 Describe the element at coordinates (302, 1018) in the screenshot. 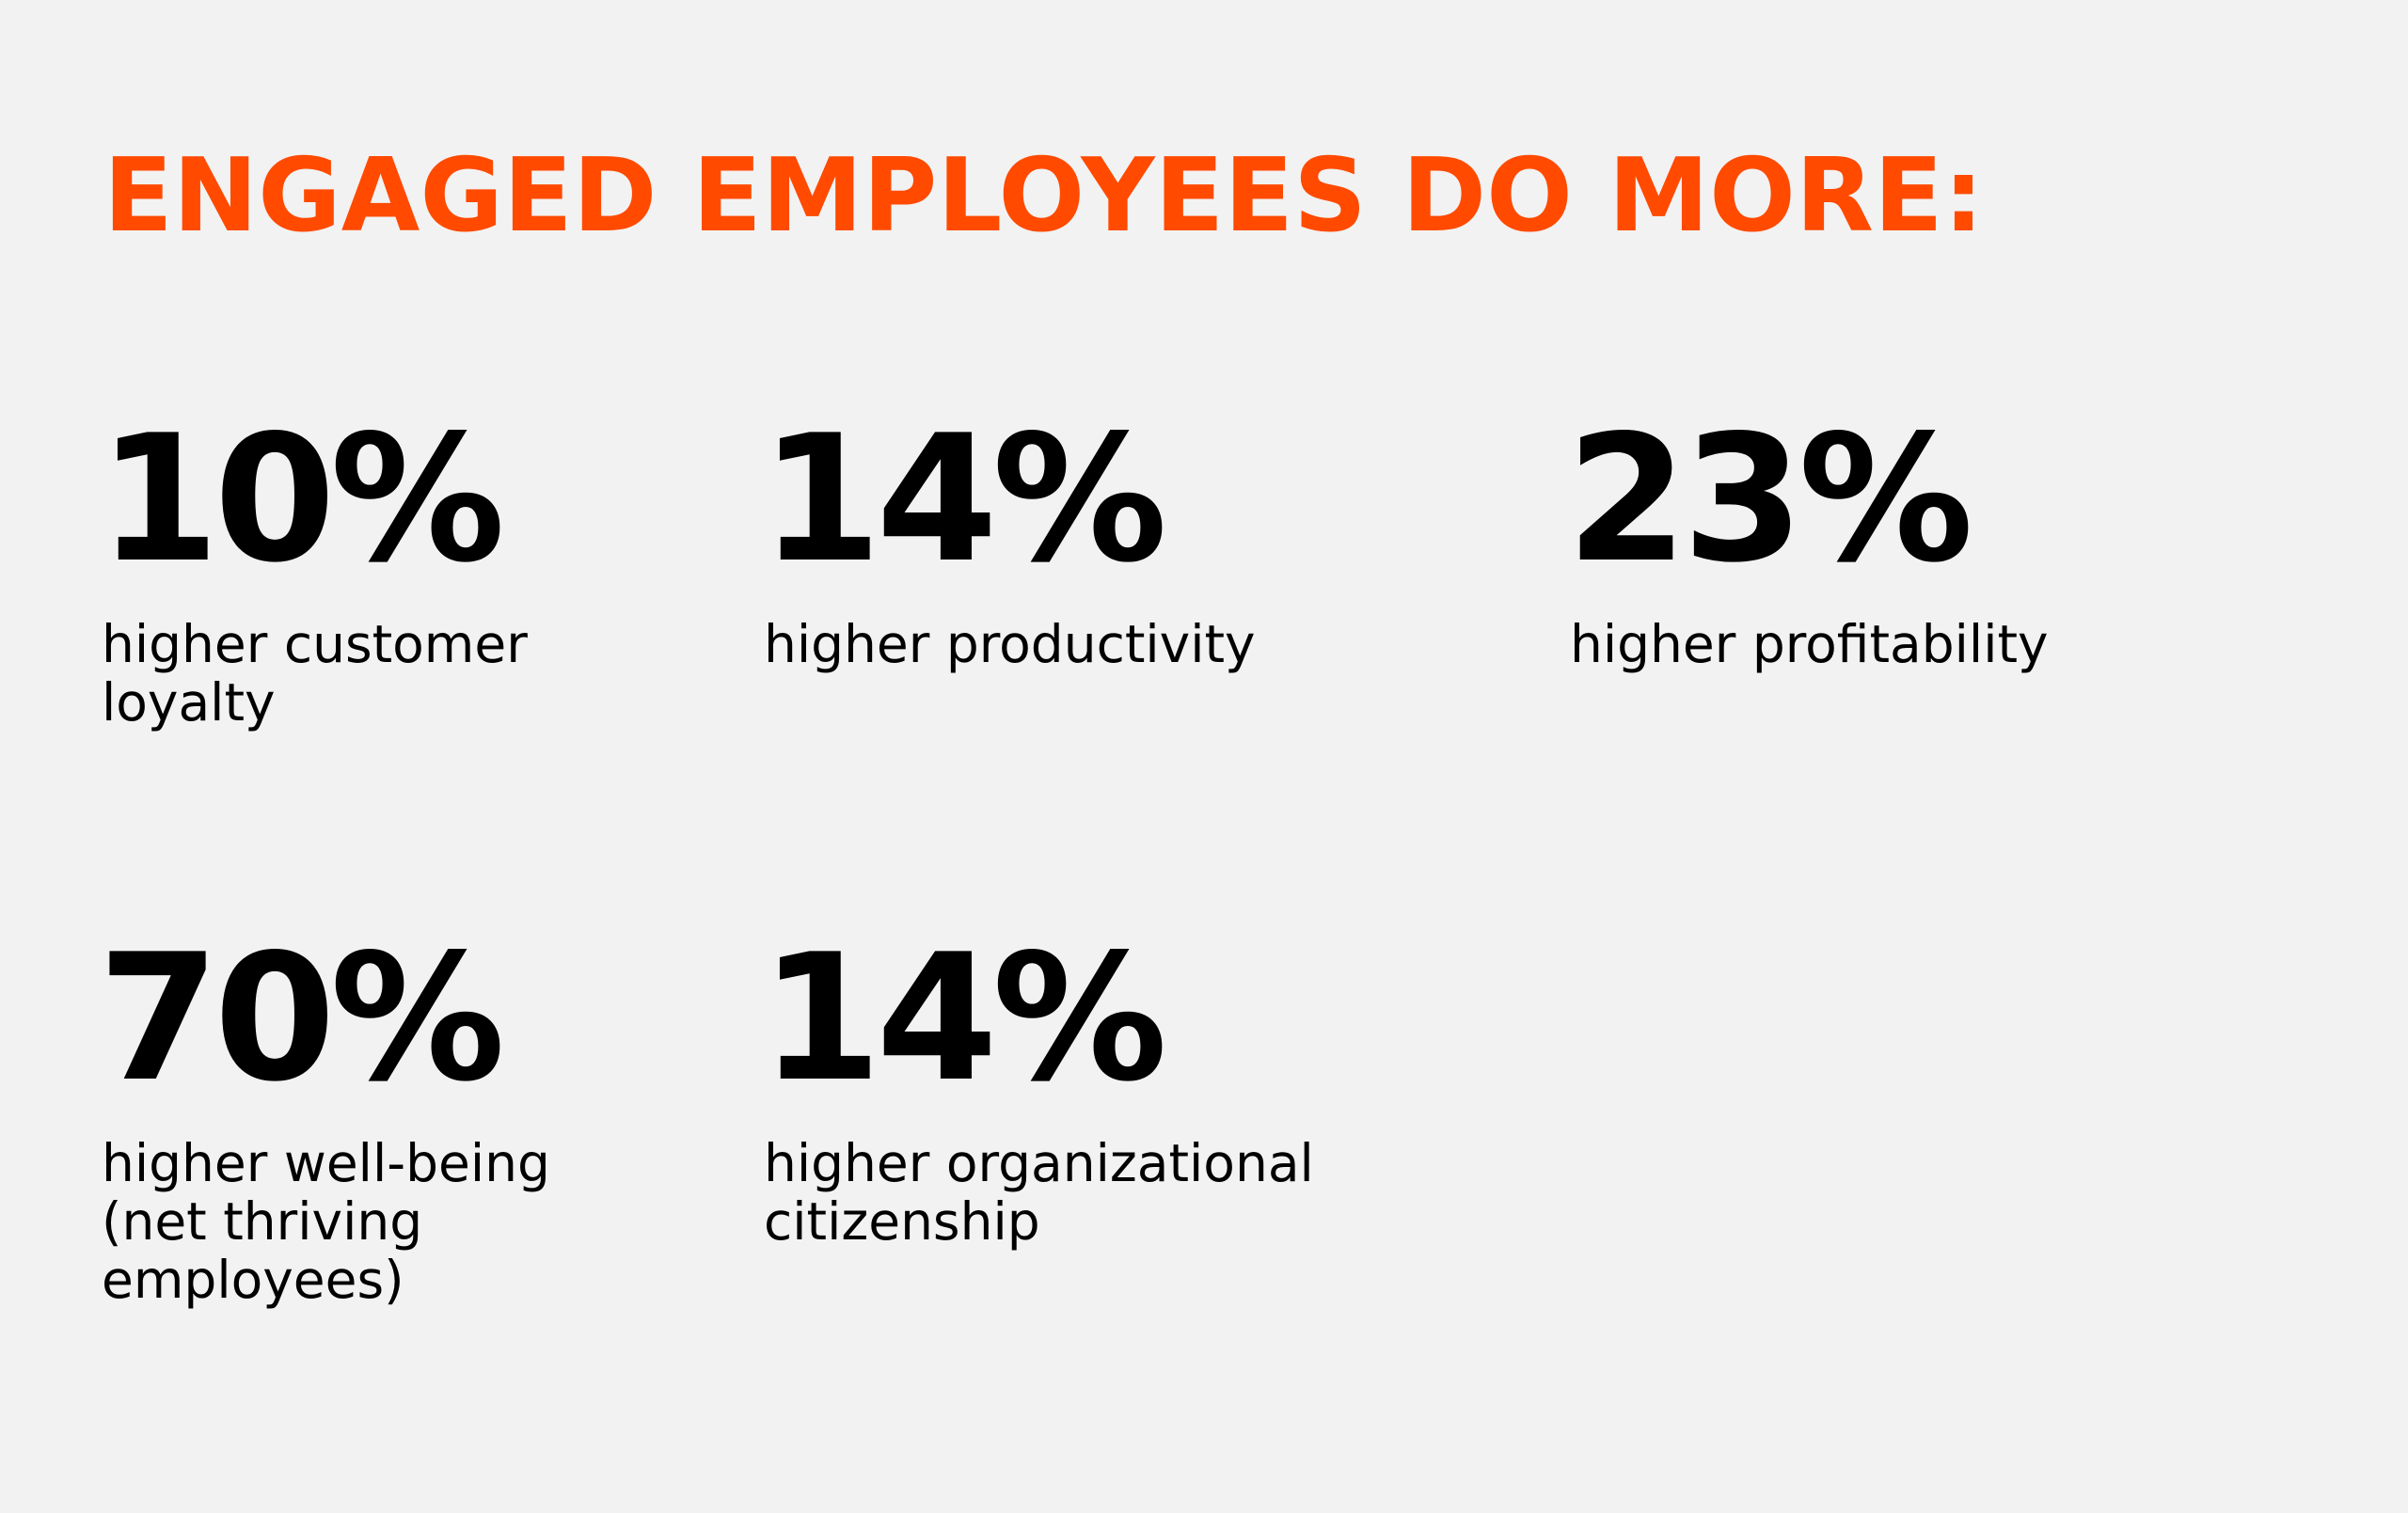

I see `stat-value: 70%` at that location.